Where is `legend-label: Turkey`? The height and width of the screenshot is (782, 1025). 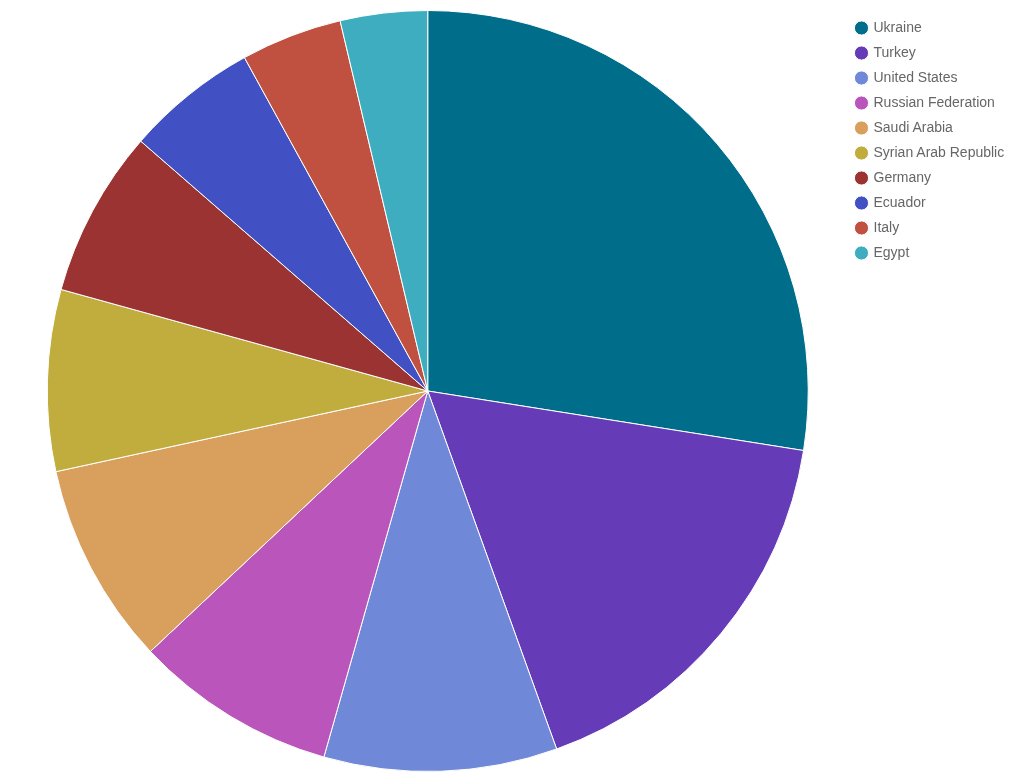 legend-label: Turkey is located at coordinates (894, 51).